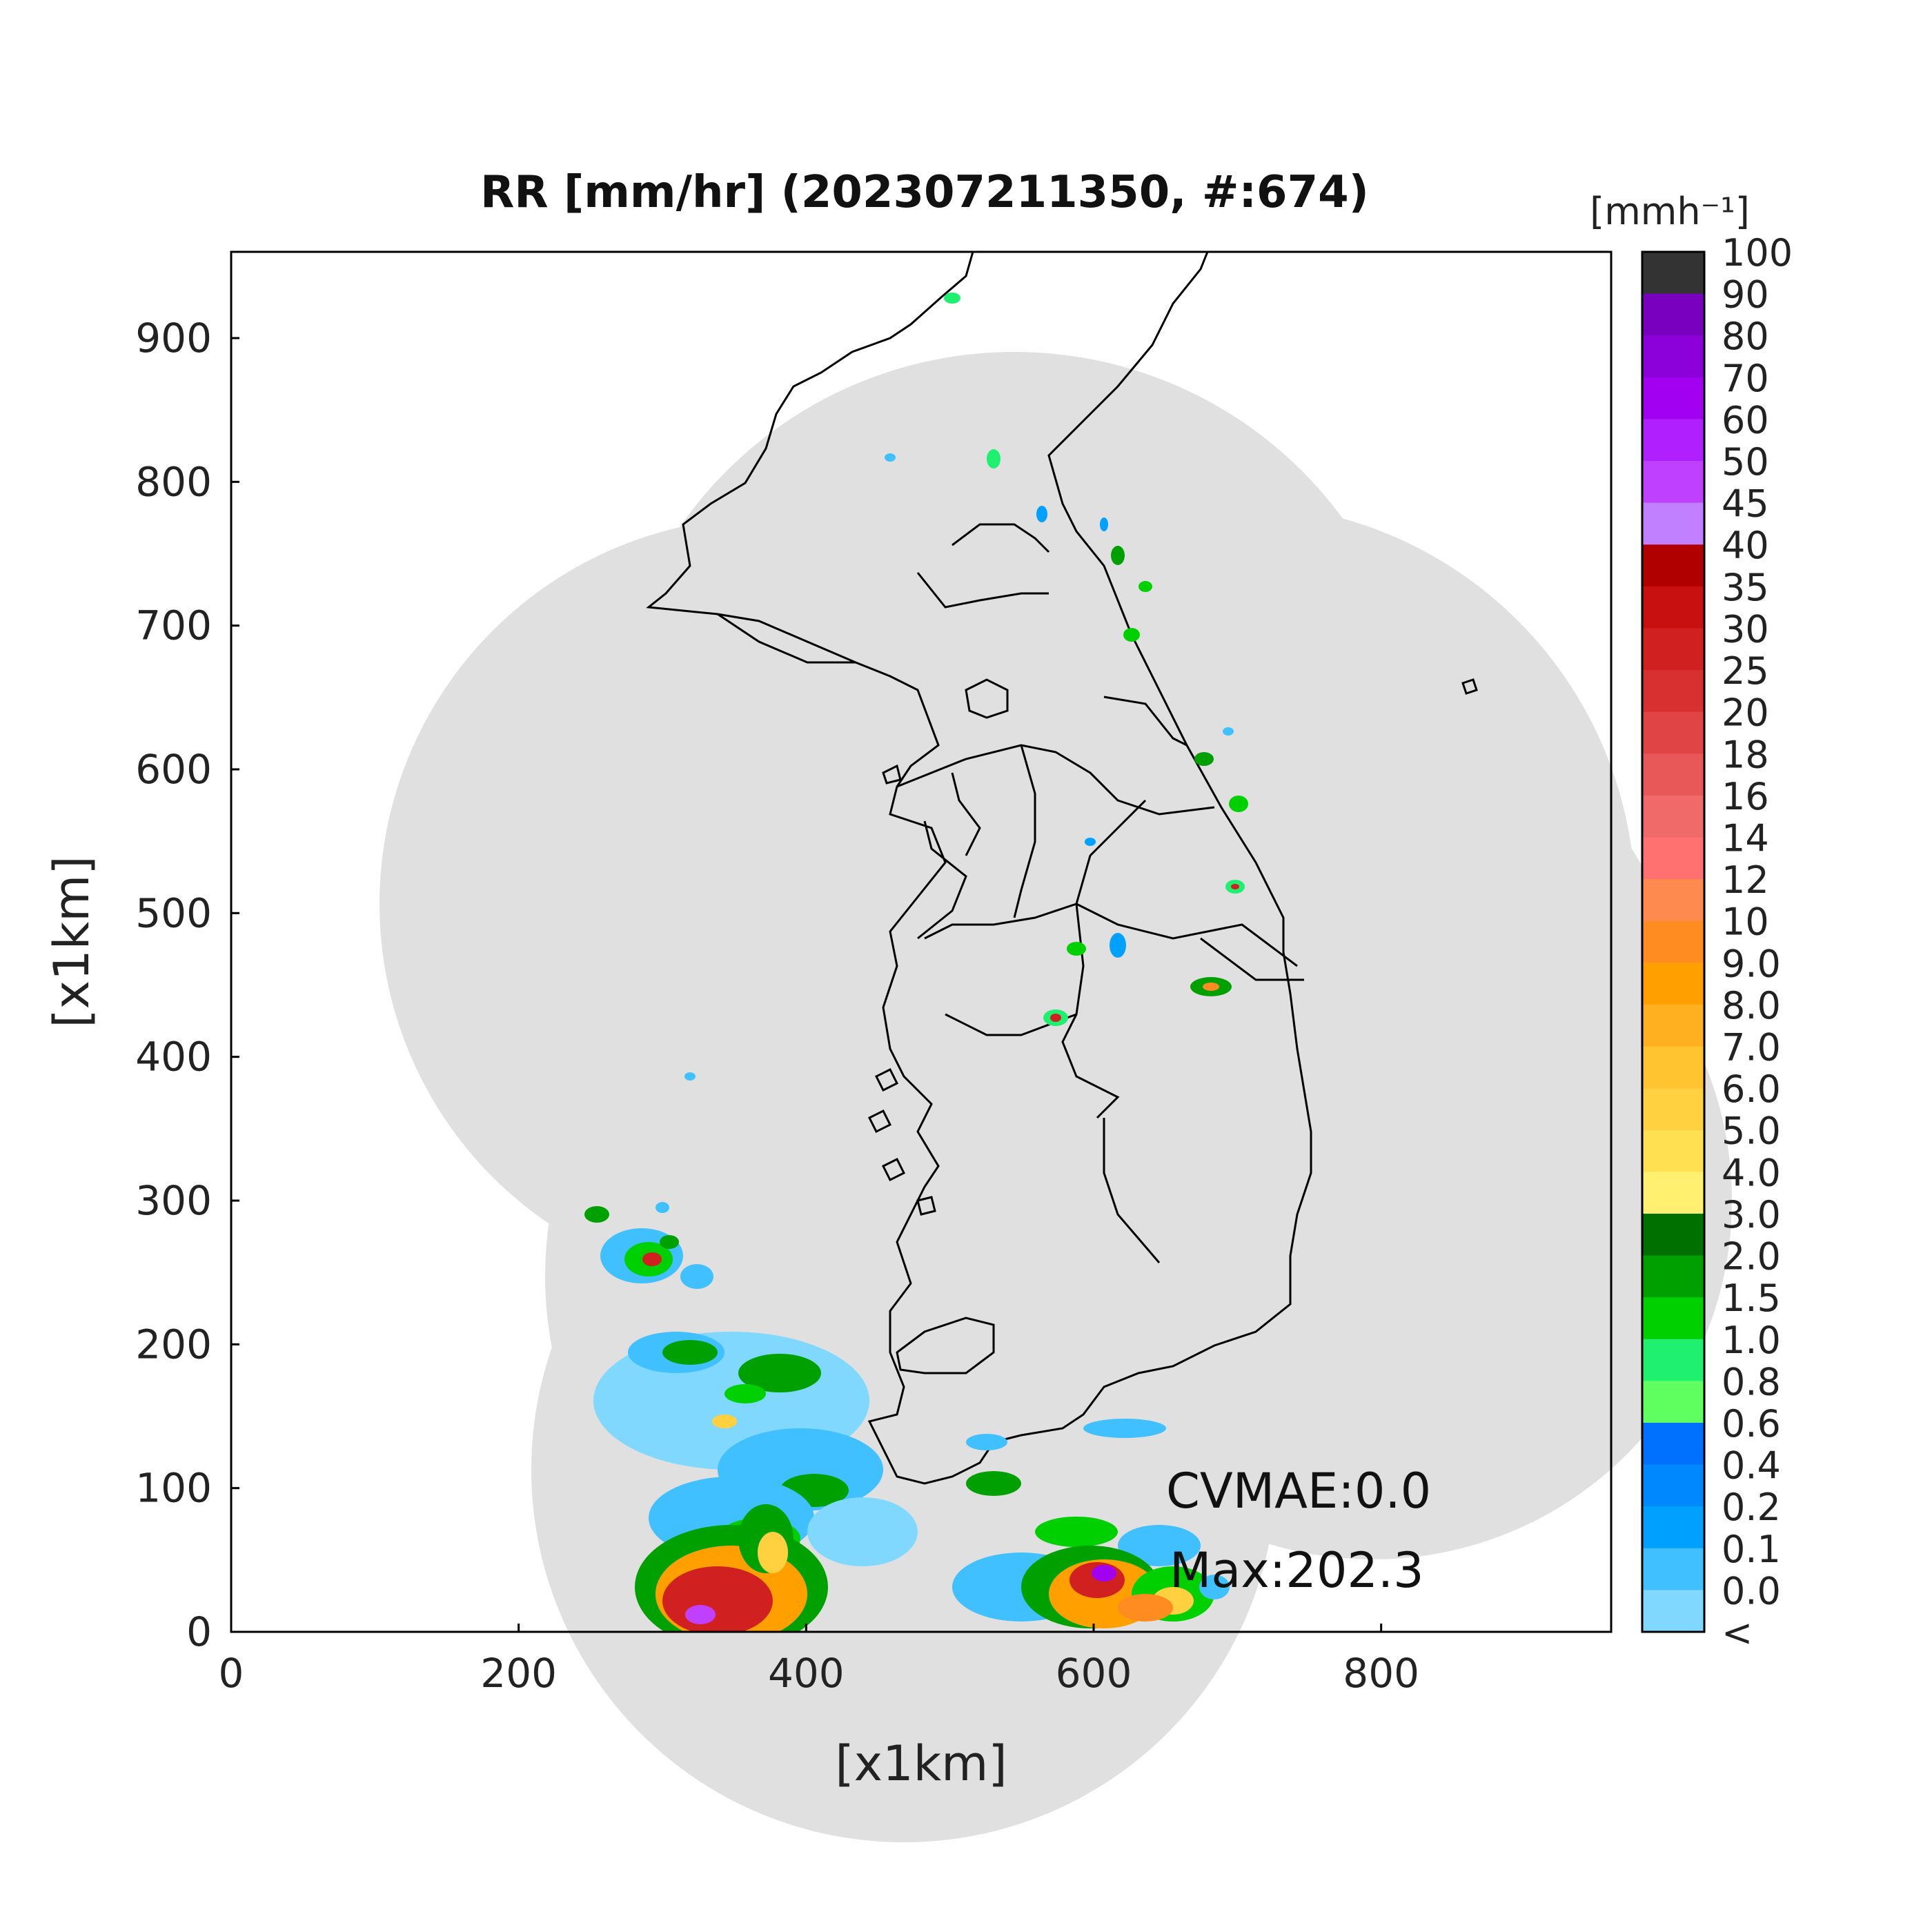 The width and height of the screenshot is (1932, 1932). What do you see at coordinates (1094, 1673) in the screenshot?
I see `x-tick-label: 600` at bounding box center [1094, 1673].